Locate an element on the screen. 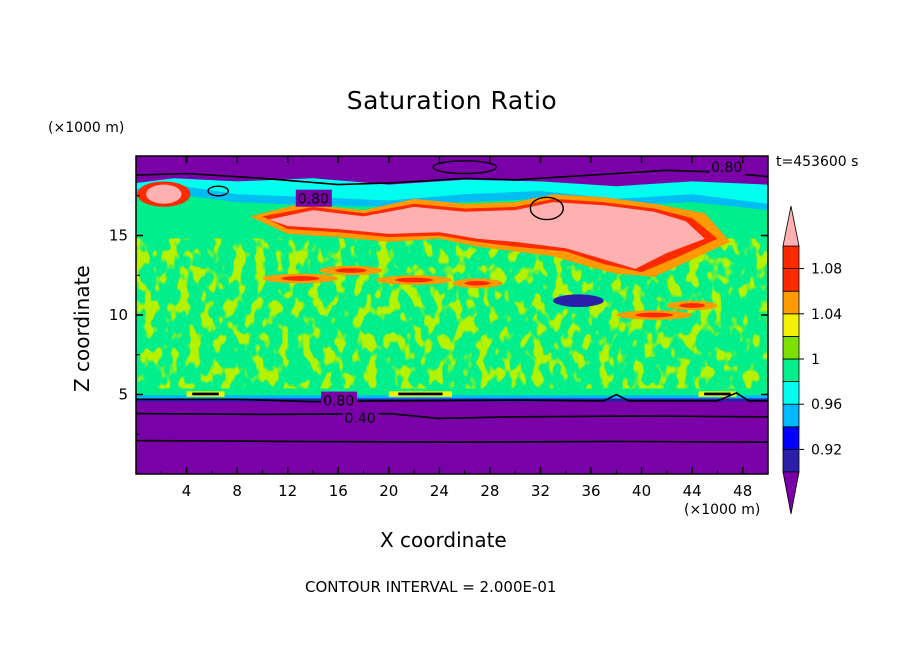 The image size is (904, 654). y-tick-label: 5 is located at coordinates (123, 395).